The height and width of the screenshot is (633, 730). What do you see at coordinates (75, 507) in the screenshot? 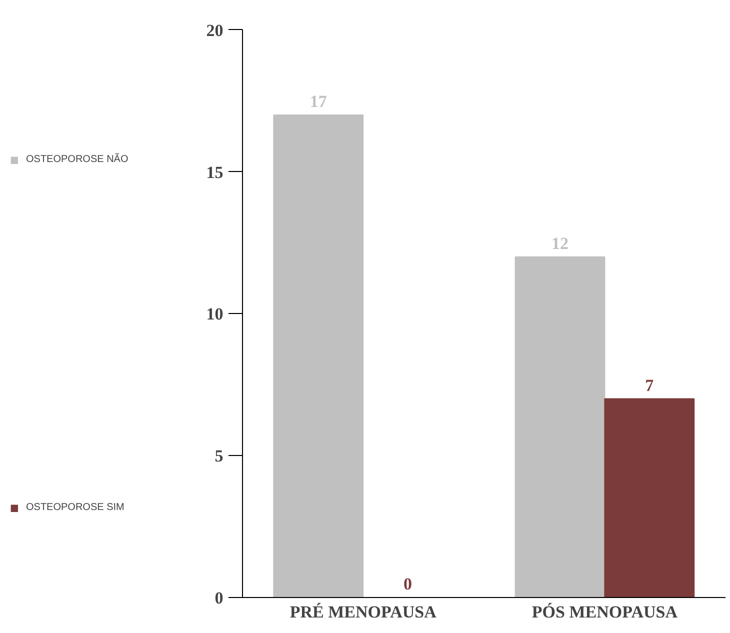
I see `legend-label: OSTEOPOROSE SIM` at bounding box center [75, 507].